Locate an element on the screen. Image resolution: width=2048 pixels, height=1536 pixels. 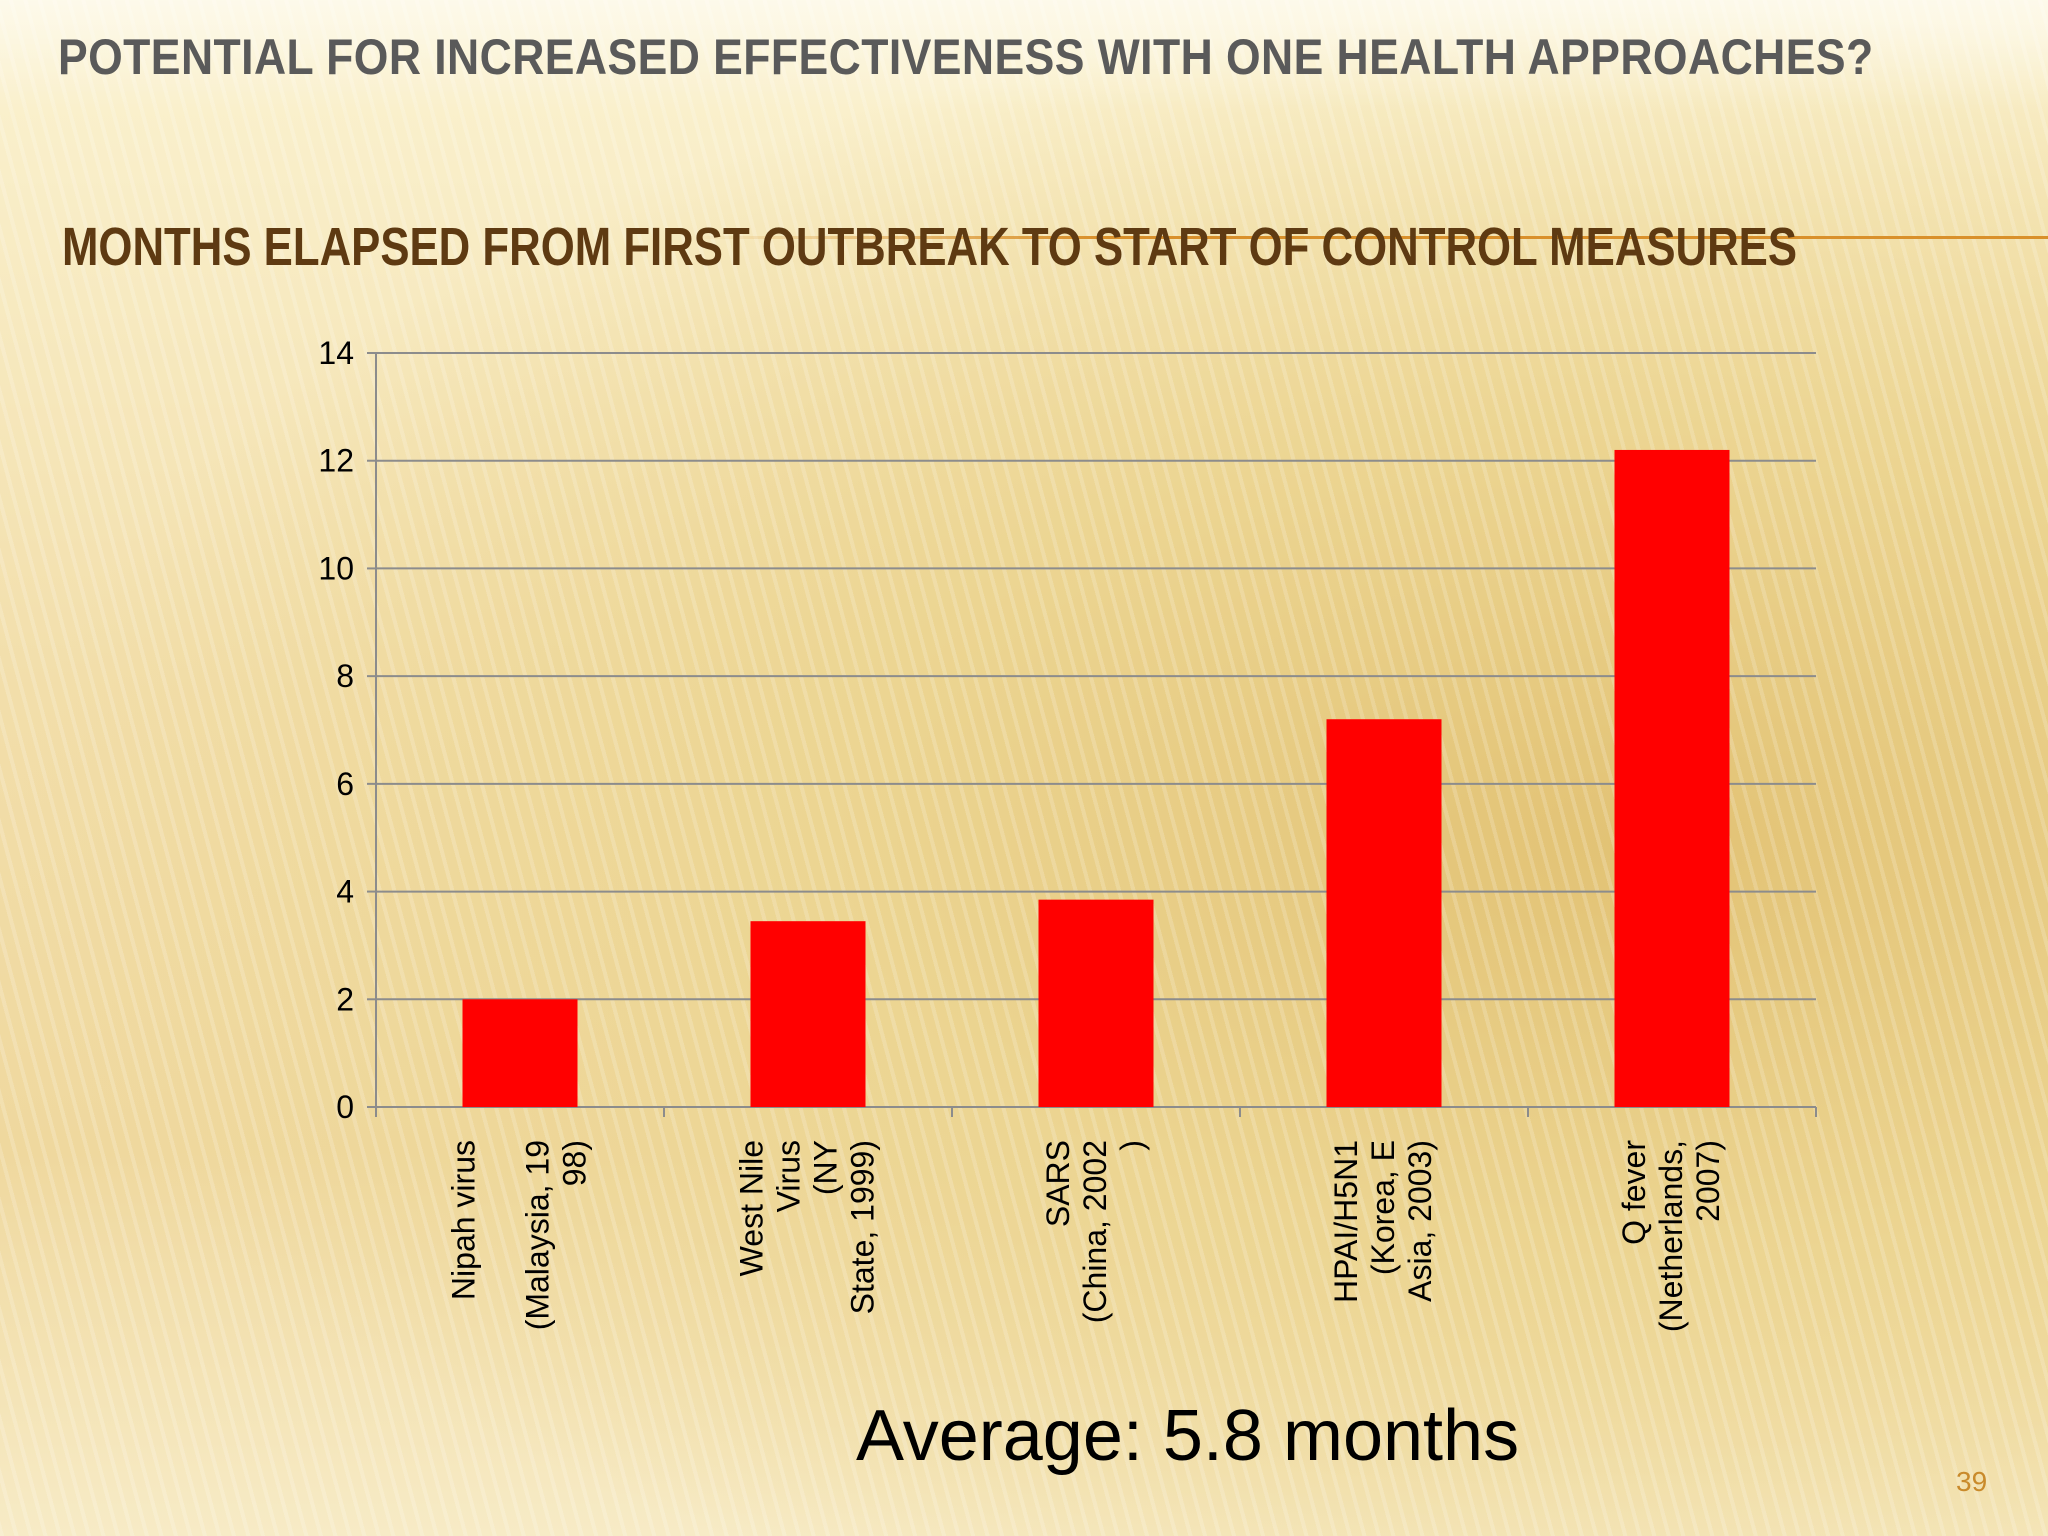
x-category-label: HPAI/H5N1 is located at coordinates (1346, 1221).